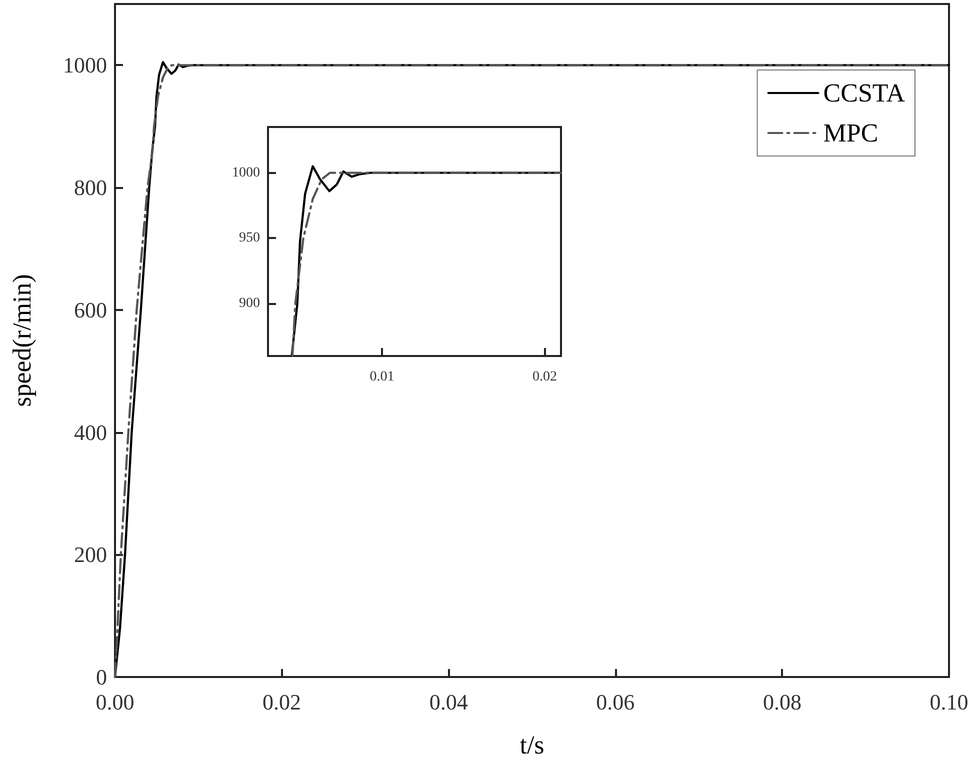 This screenshot has width=980, height=768. What do you see at coordinates (101, 677) in the screenshot?
I see `y-tick-label: 0` at bounding box center [101, 677].